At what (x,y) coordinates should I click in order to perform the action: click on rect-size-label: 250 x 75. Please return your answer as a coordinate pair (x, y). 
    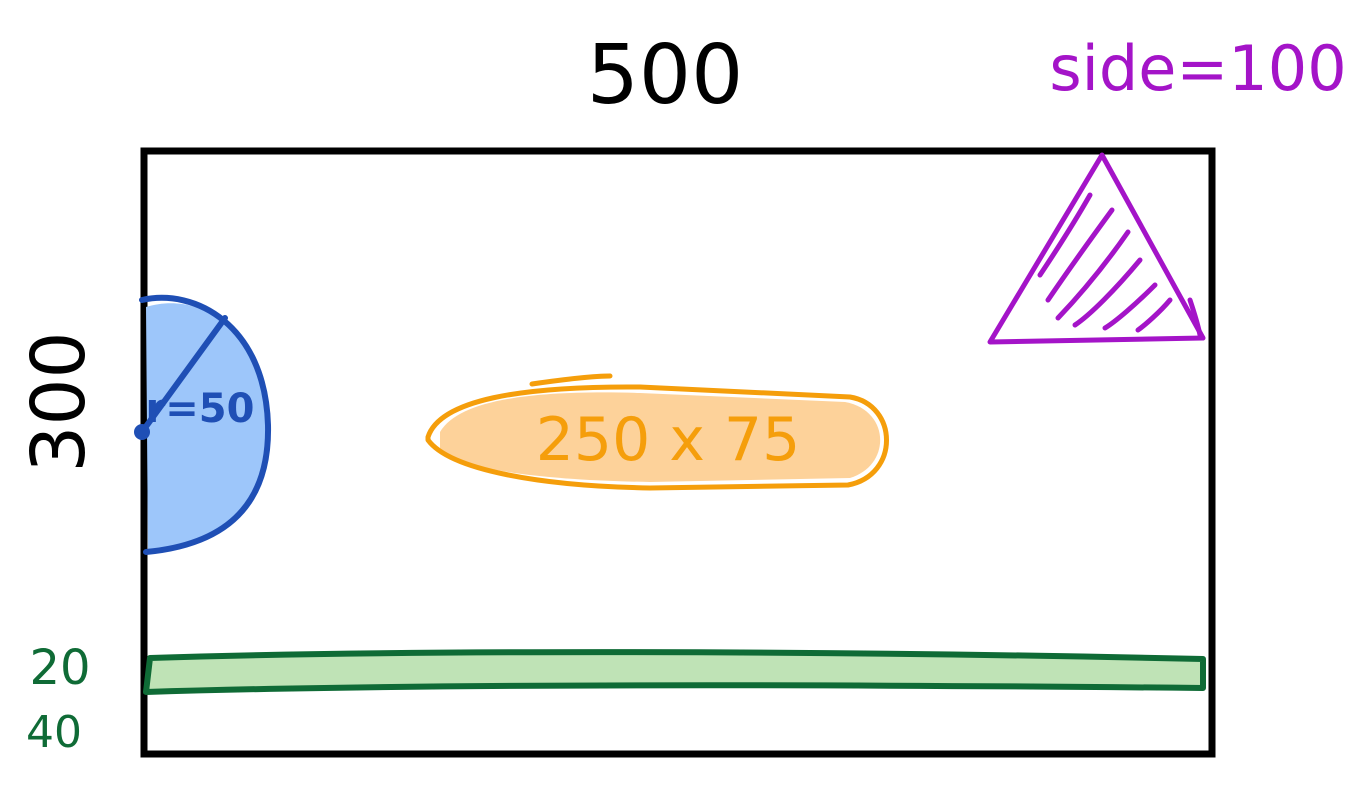
    Looking at the image, I should click on (668, 440).